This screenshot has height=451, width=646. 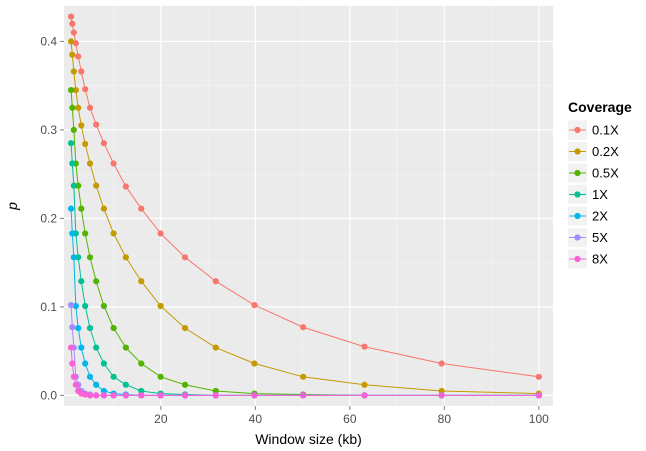 What do you see at coordinates (48, 41) in the screenshot?
I see `y-tick-label: 0.4` at bounding box center [48, 41].